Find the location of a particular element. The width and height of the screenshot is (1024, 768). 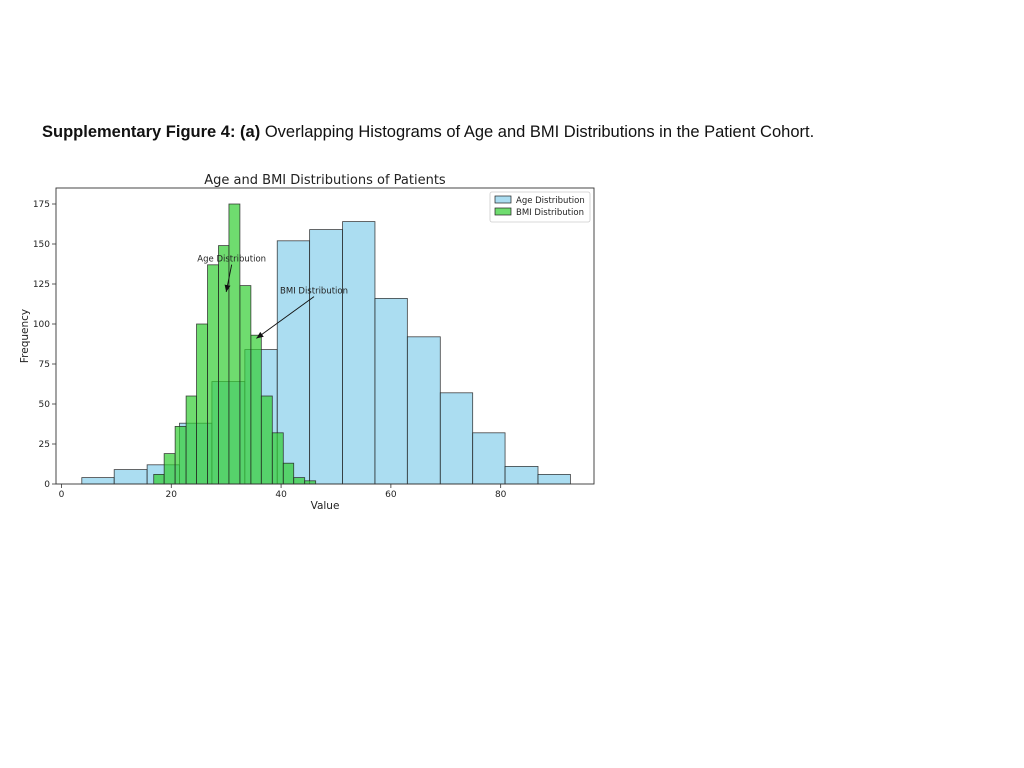

legend-swatch-bmi-distribution is located at coordinates (503, 211).